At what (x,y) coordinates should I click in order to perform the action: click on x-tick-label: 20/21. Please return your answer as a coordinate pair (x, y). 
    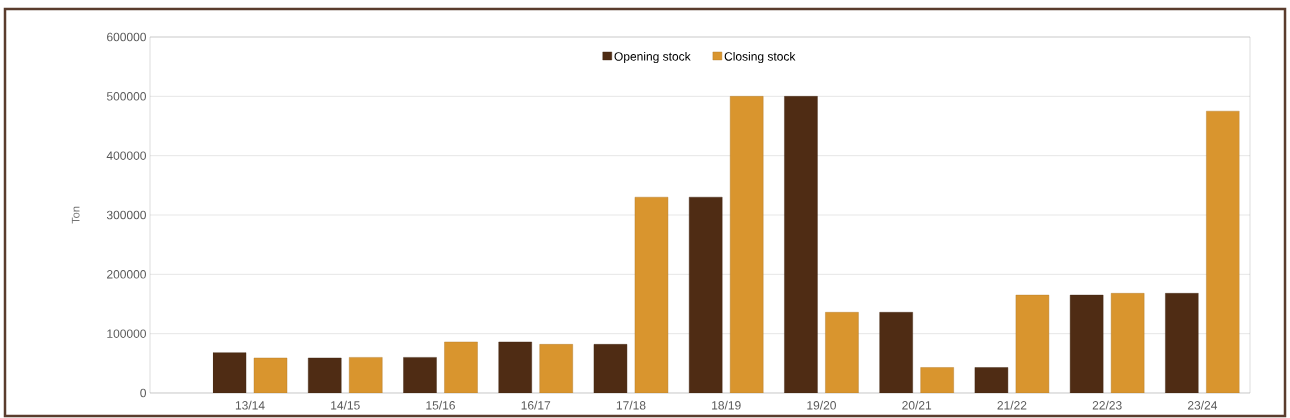
    Looking at the image, I should click on (917, 405).